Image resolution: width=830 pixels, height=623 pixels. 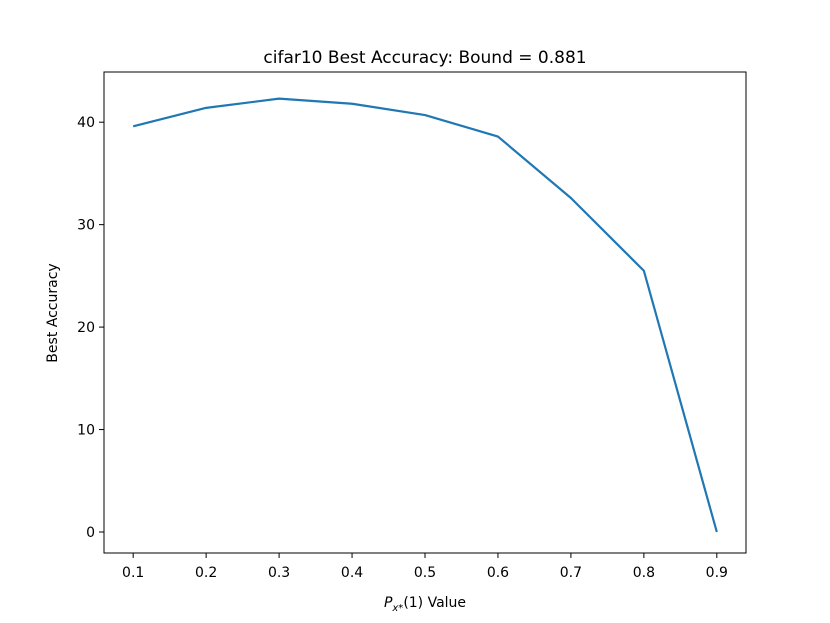 I want to click on x-tick-label: 0.9, so click(x=717, y=573).